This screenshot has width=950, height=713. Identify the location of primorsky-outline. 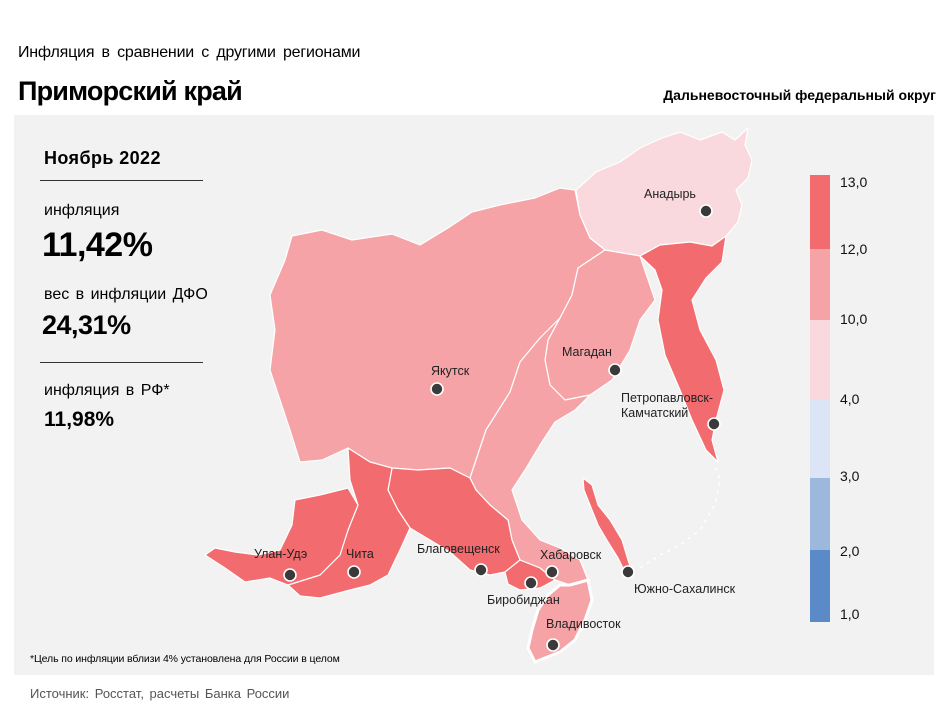
(560, 621).